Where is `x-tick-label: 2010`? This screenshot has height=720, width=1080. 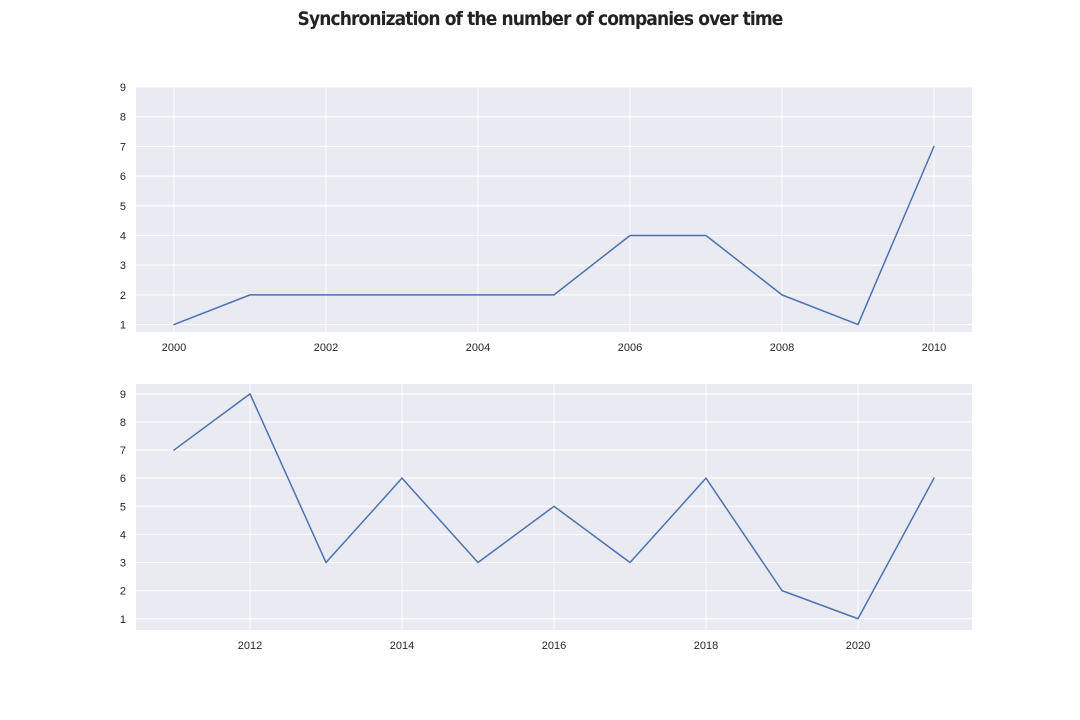
x-tick-label: 2010 is located at coordinates (934, 348).